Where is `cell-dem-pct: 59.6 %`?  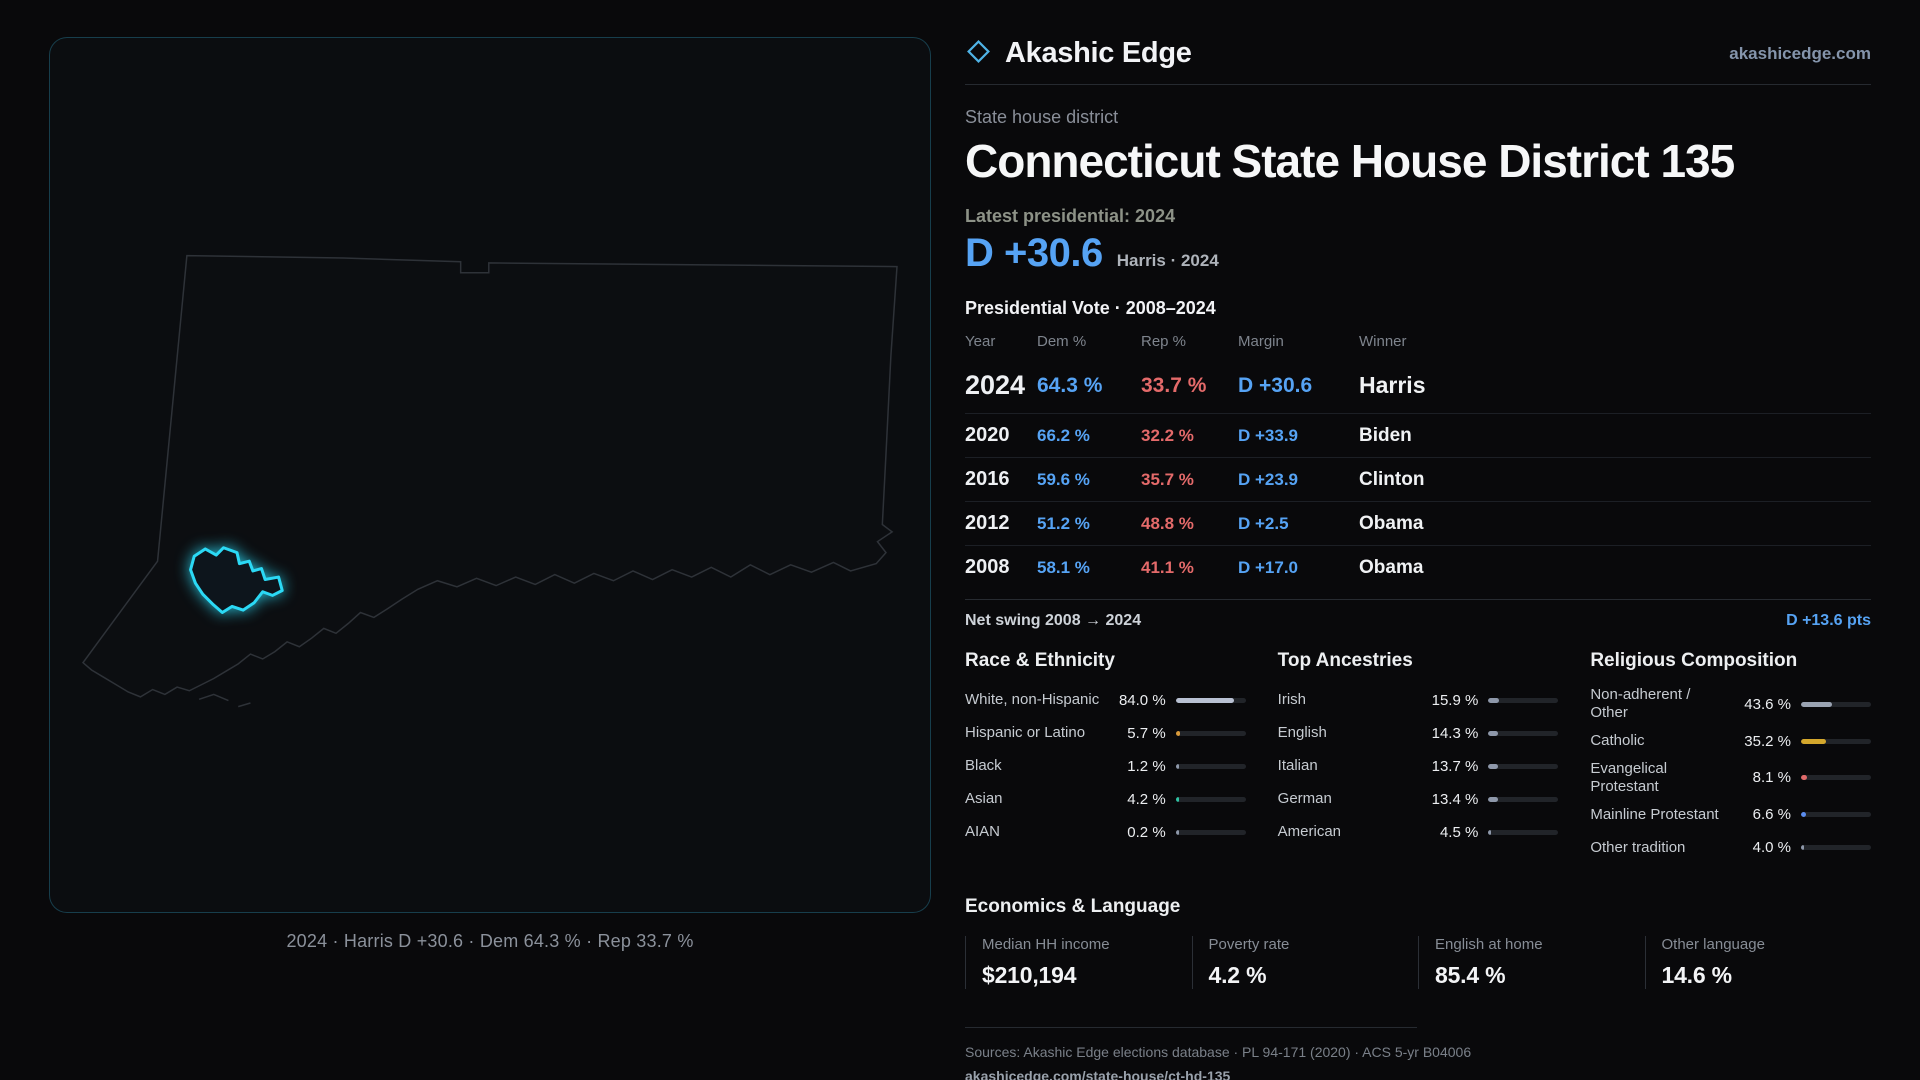
cell-dem-pct: 59.6 % is located at coordinates (1063, 479).